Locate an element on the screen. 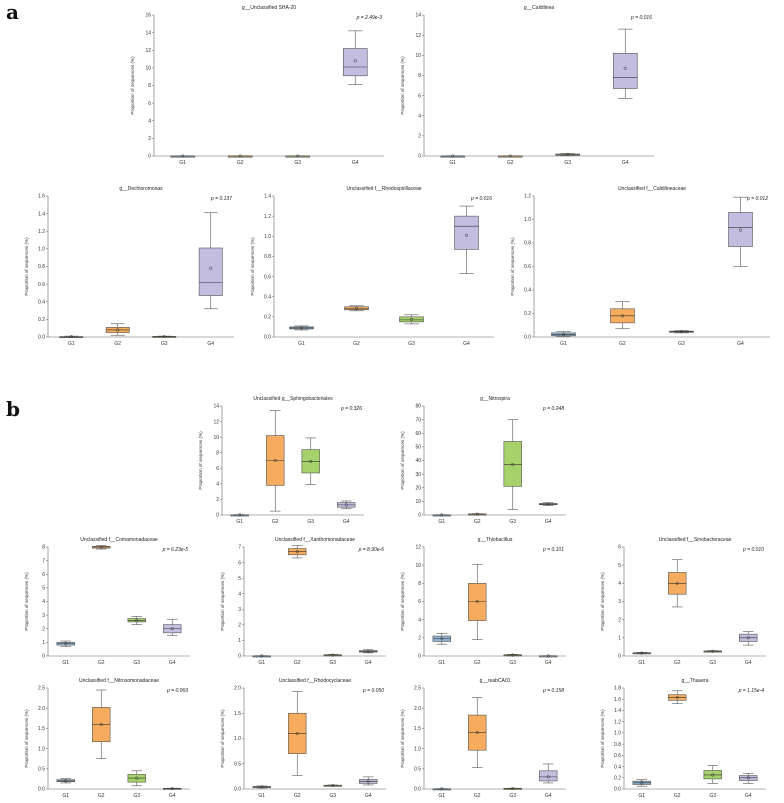 Image resolution: width=784 pixels, height=803 pixels. x-tick-label: G4 is located at coordinates (172, 663).